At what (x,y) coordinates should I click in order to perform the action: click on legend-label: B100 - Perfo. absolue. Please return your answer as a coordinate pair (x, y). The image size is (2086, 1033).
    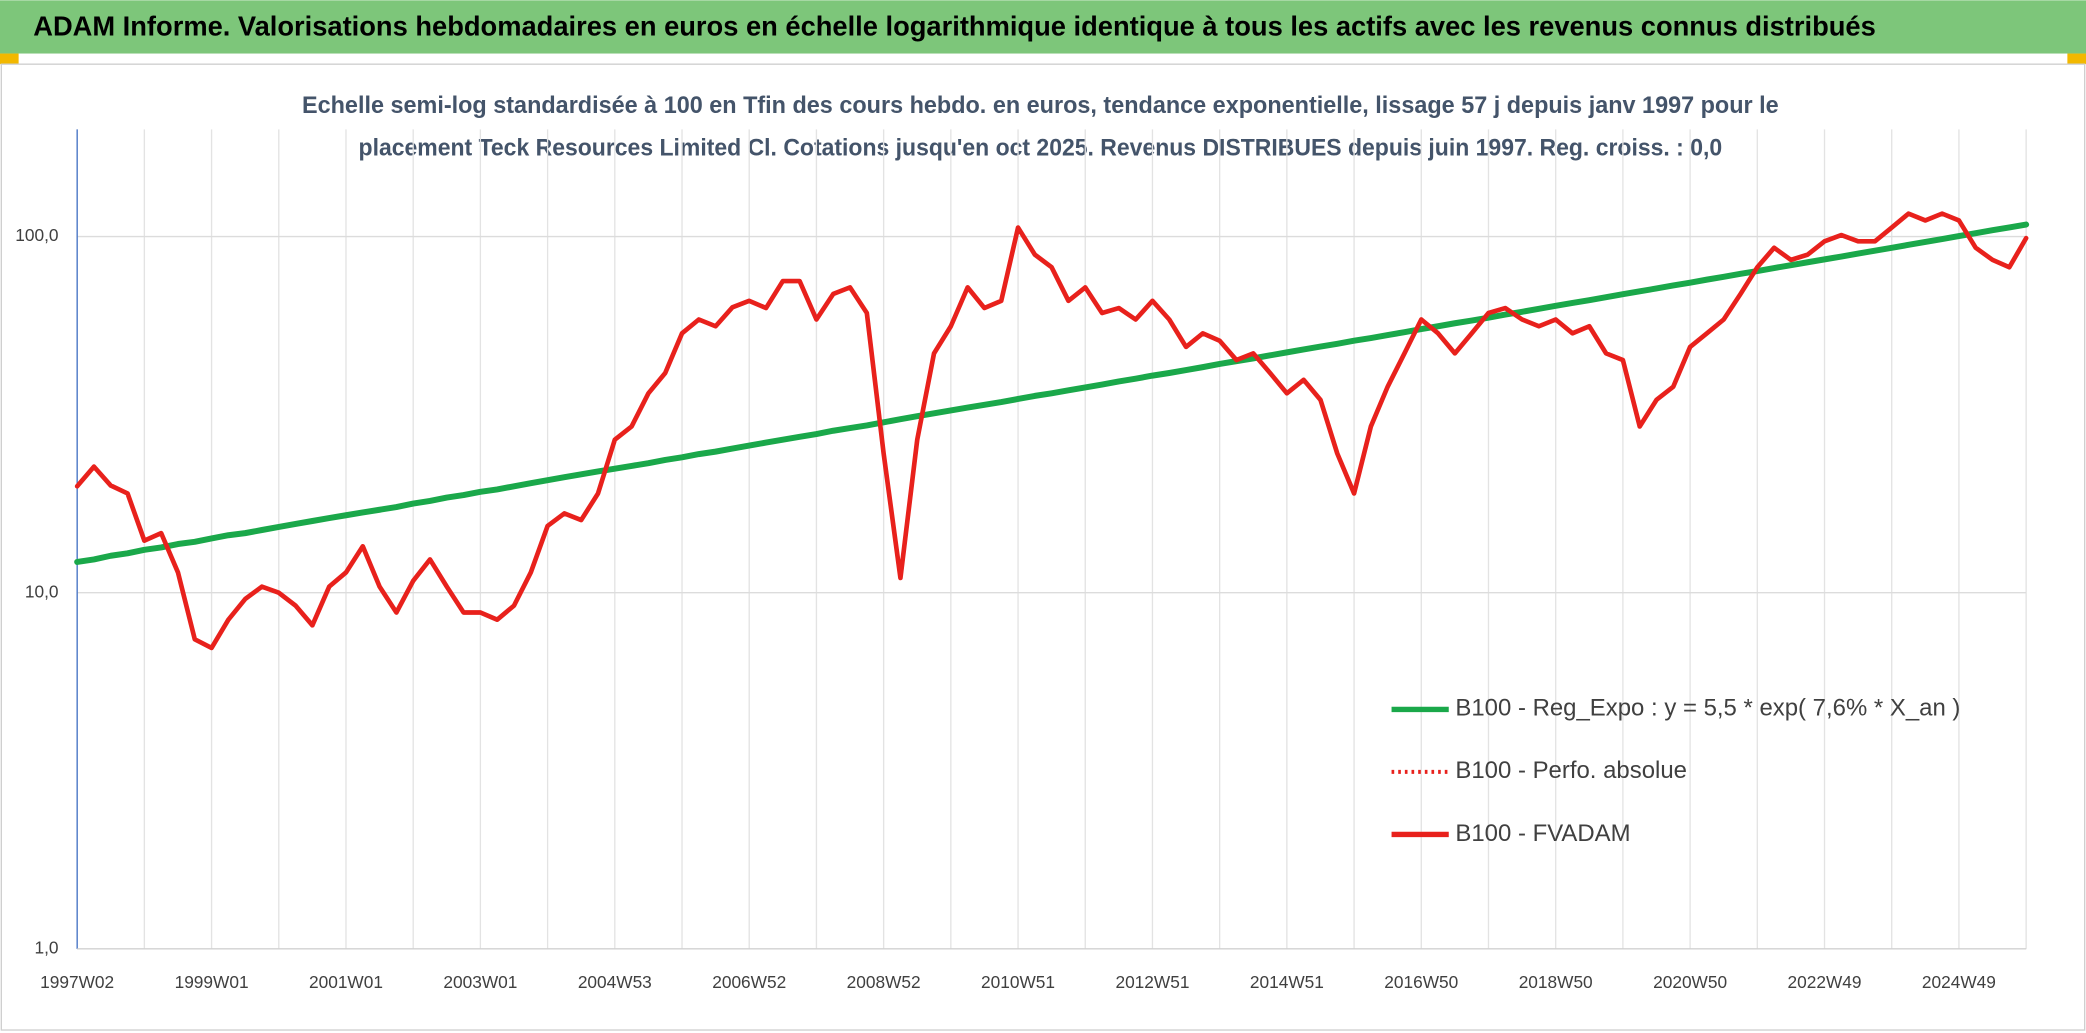
    Looking at the image, I should click on (1571, 770).